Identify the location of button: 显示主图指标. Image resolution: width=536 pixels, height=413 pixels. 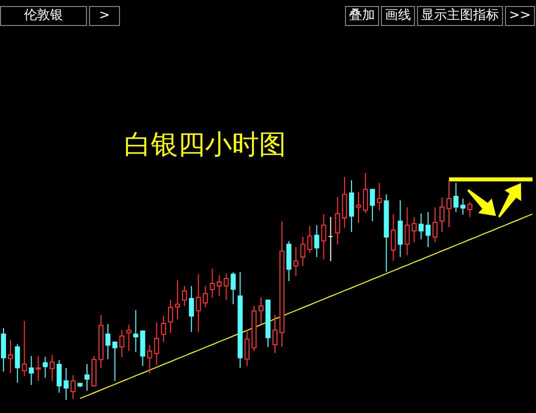
(460, 16).